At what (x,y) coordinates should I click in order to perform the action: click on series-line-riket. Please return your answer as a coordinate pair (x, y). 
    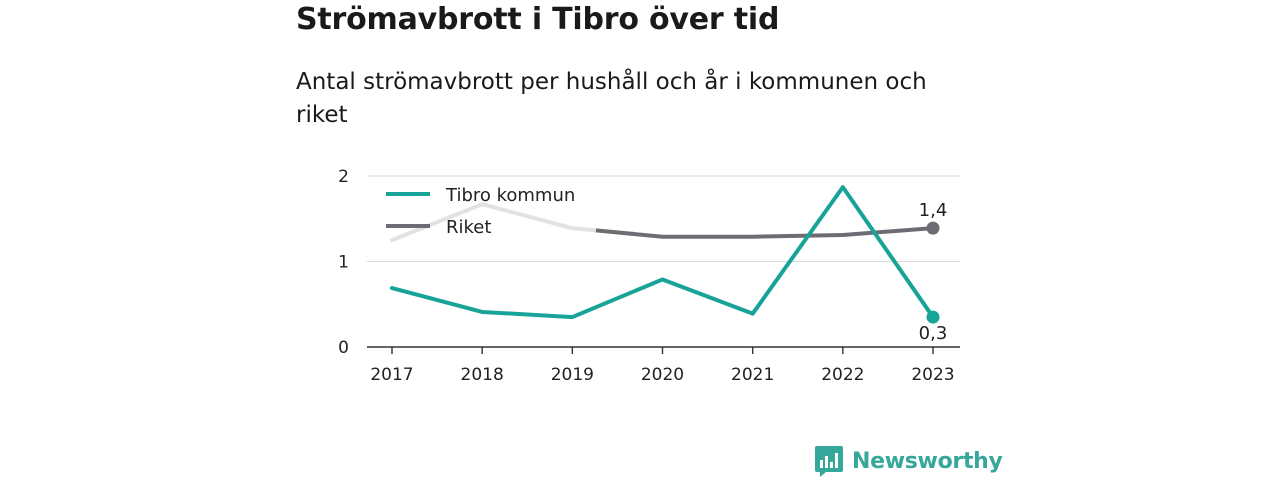
    Looking at the image, I should click on (764, 232).